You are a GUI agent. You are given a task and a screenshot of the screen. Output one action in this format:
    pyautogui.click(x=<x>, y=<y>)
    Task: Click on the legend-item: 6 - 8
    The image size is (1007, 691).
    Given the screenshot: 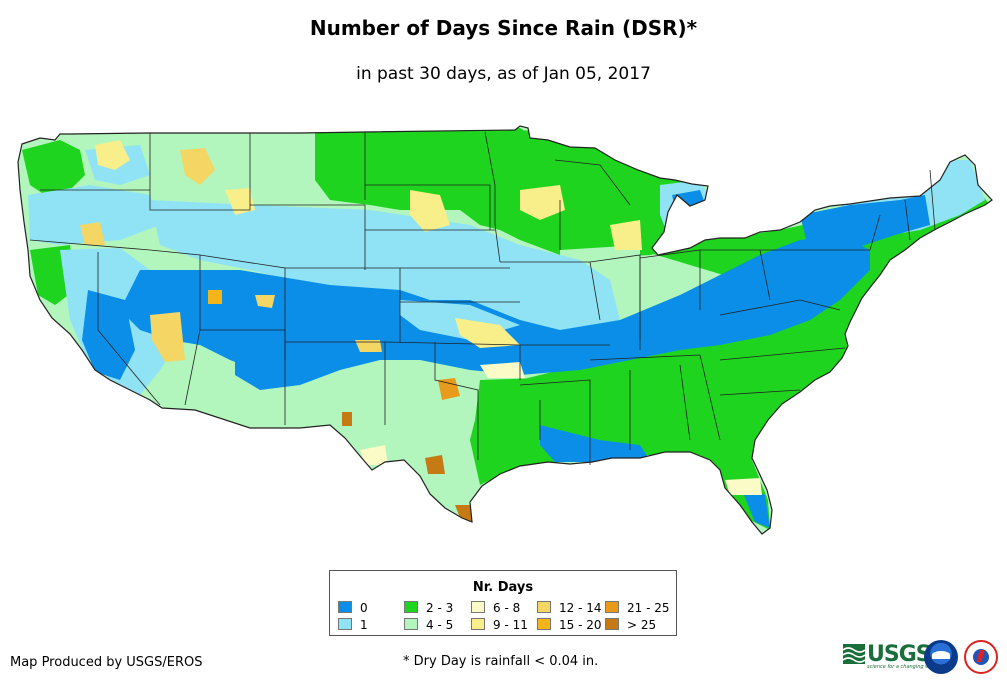 What is the action you would take?
    pyautogui.click(x=495, y=608)
    